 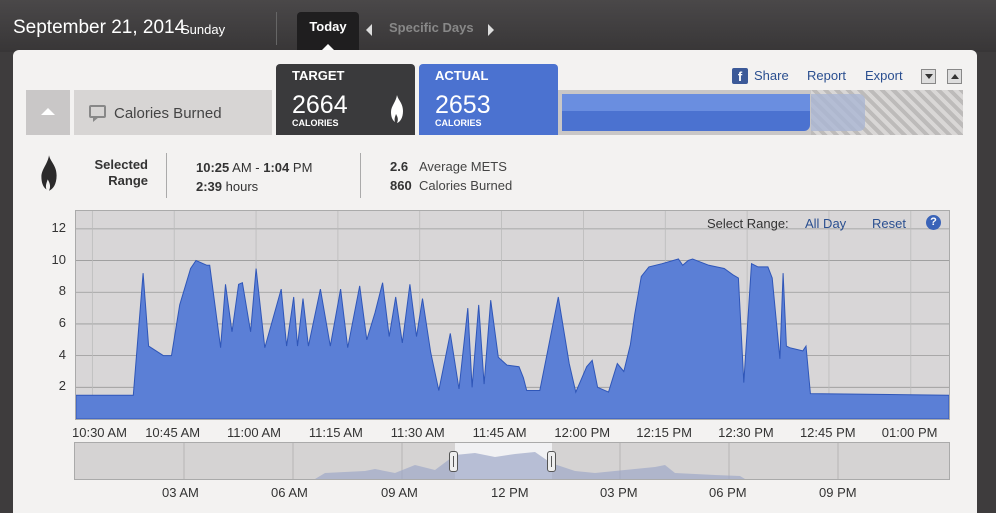 I want to click on time-range: 10:25 AM - 1:04 PM, so click(x=254, y=167).